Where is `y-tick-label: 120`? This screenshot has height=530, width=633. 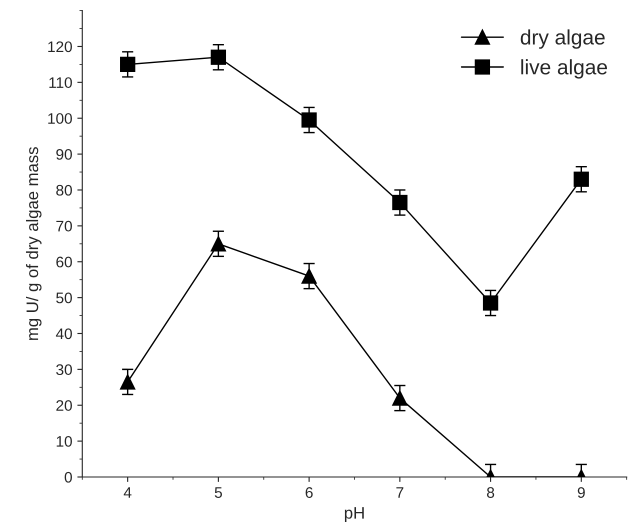 y-tick-label: 120 is located at coordinates (60, 46).